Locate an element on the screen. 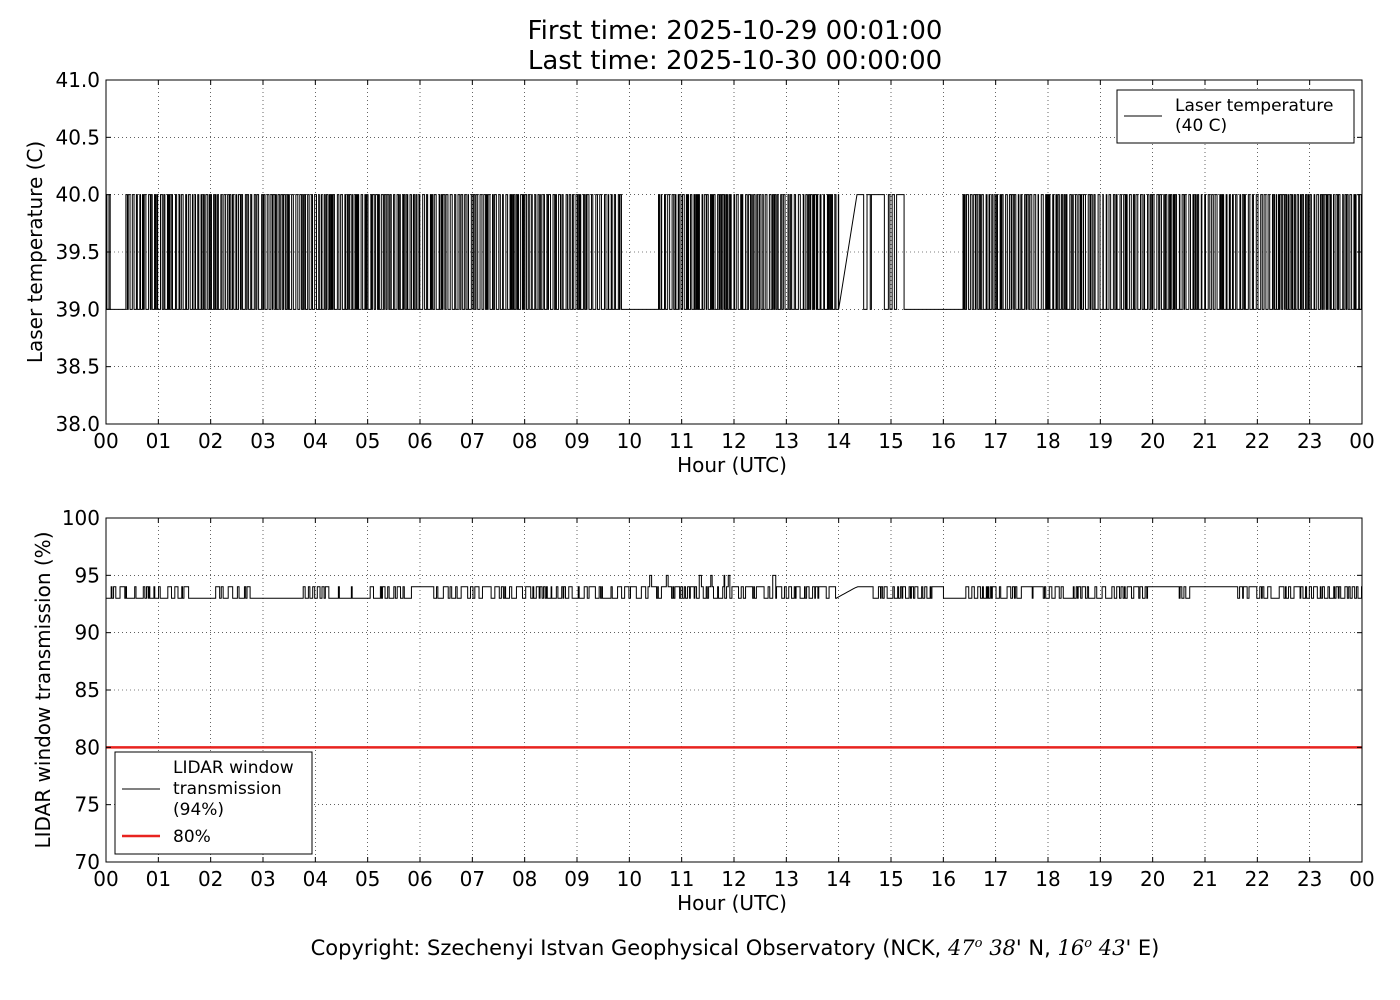 The image size is (1400, 1000). latitude-degrees: 47 is located at coordinates (961, 948).